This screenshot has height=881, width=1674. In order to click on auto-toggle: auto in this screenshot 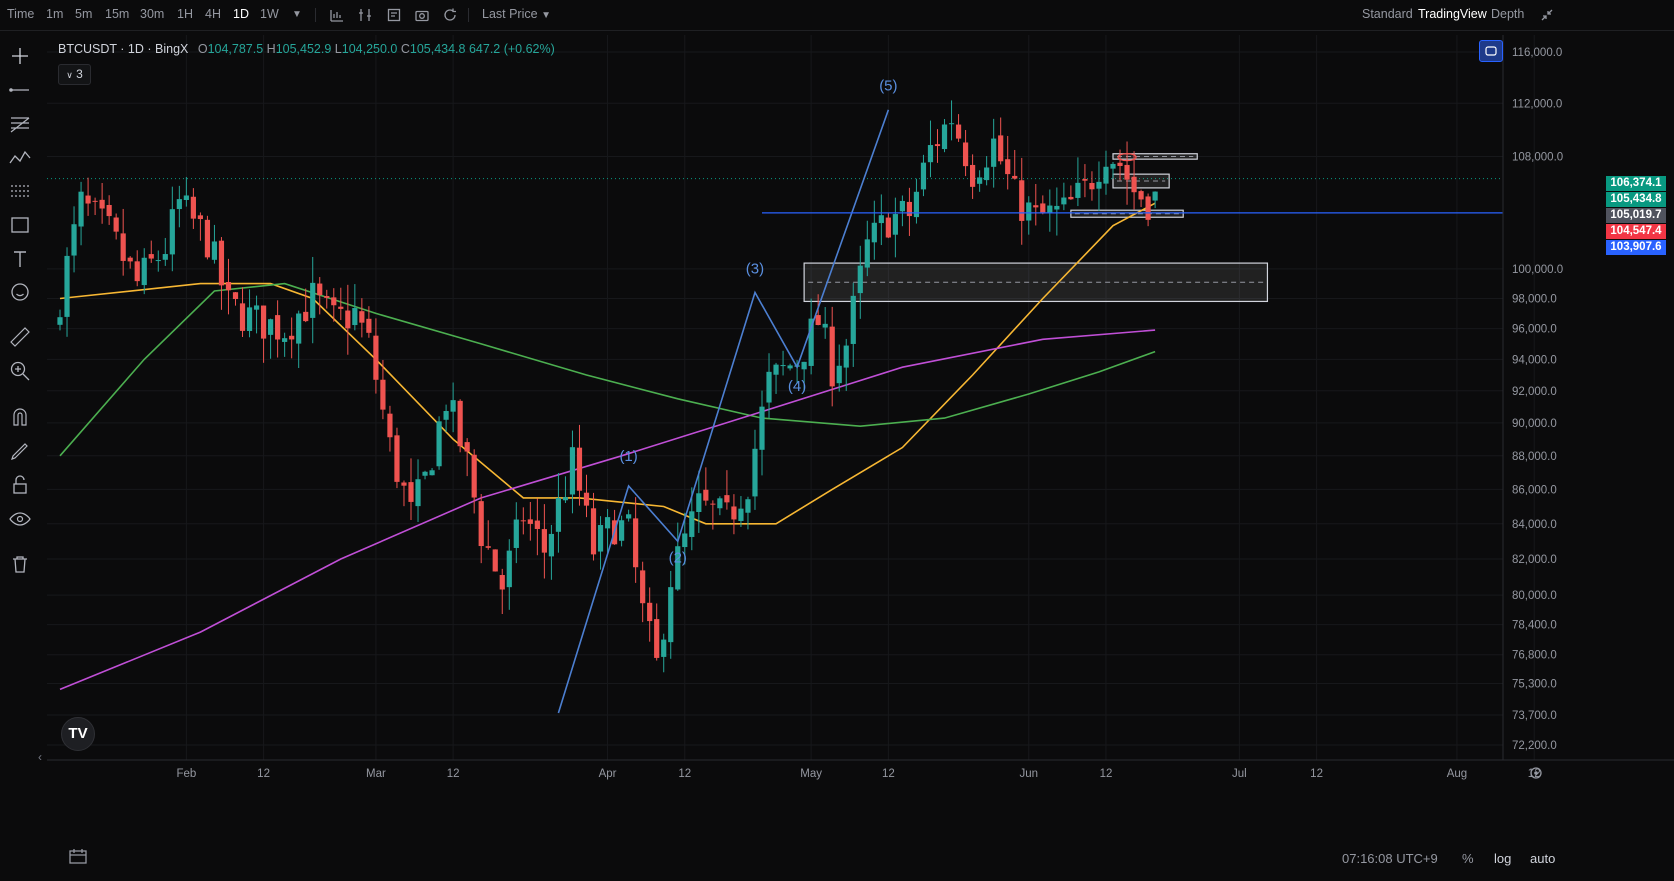, I will do `click(1543, 858)`.